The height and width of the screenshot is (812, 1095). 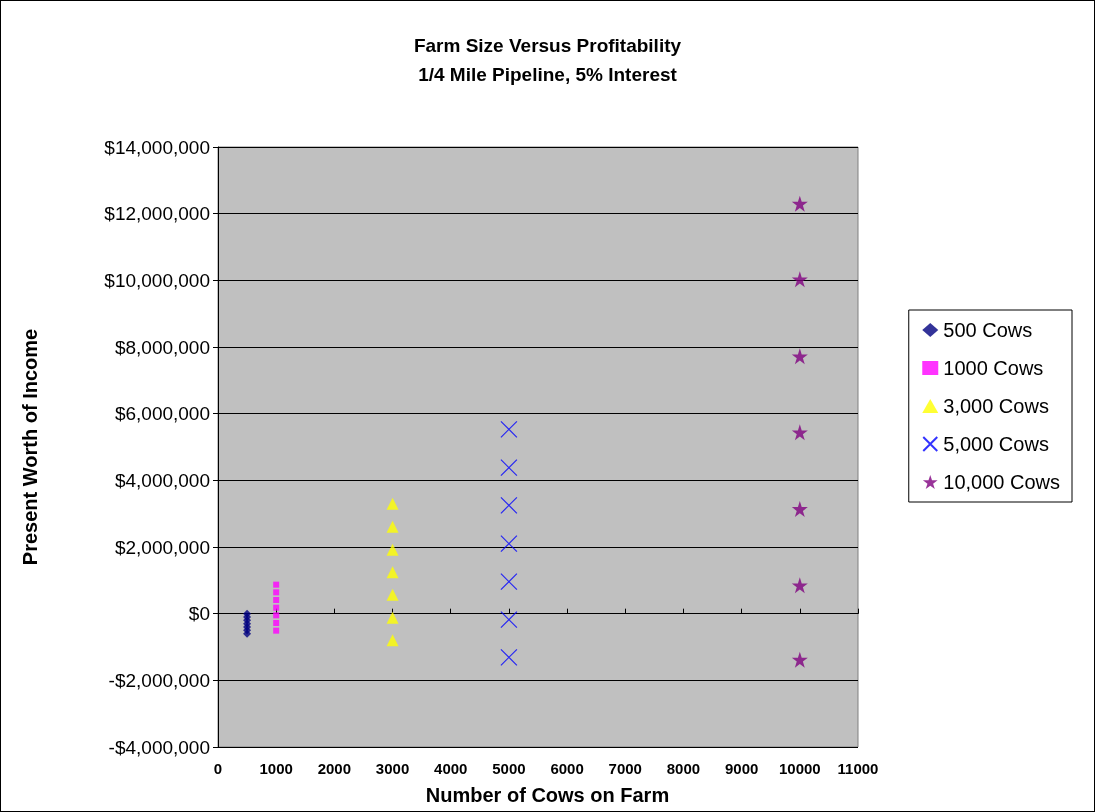 I want to click on x-tick-label: 0, so click(x=218, y=768).